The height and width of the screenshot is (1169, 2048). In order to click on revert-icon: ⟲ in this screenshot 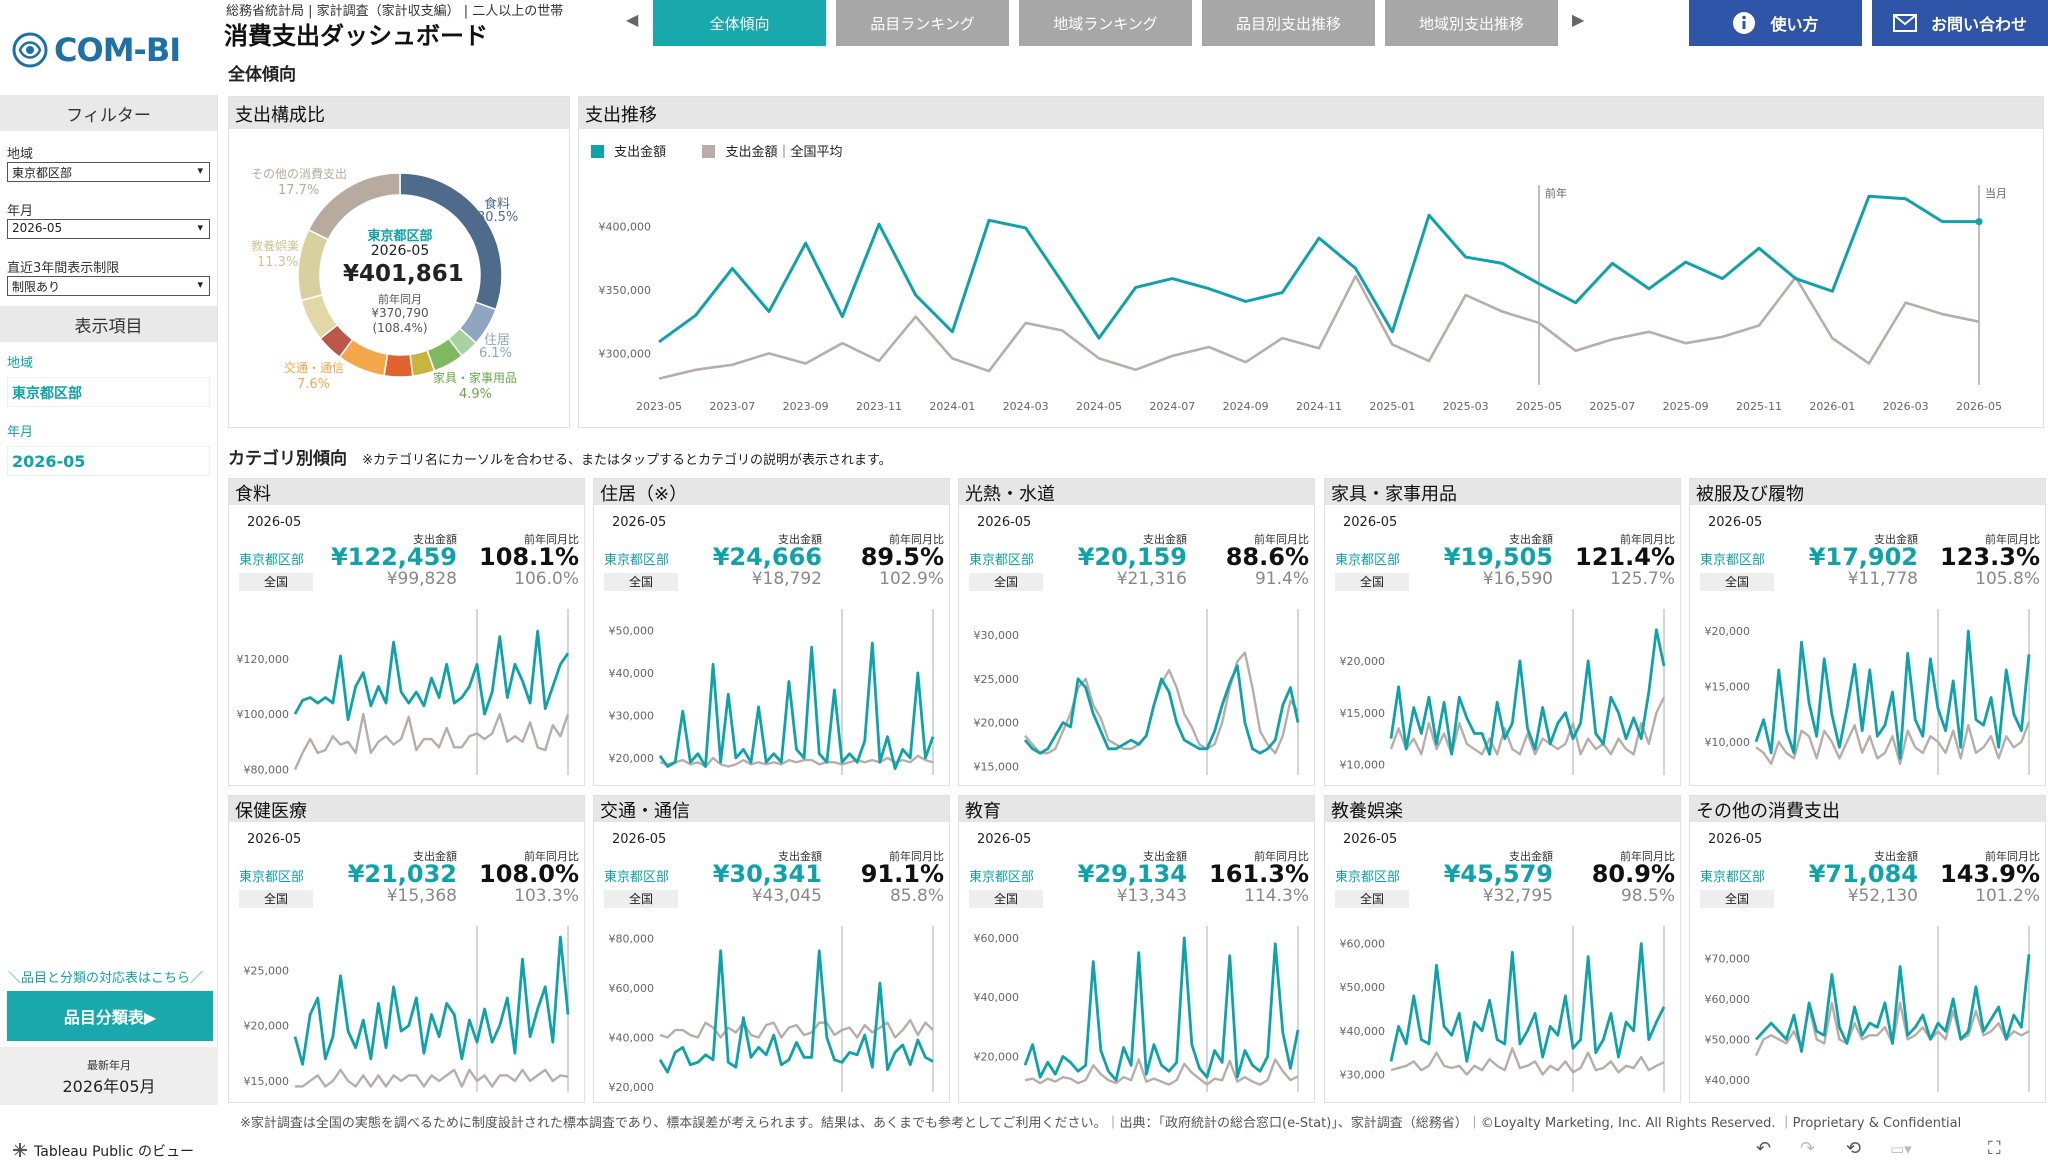, I will do `click(1854, 1148)`.